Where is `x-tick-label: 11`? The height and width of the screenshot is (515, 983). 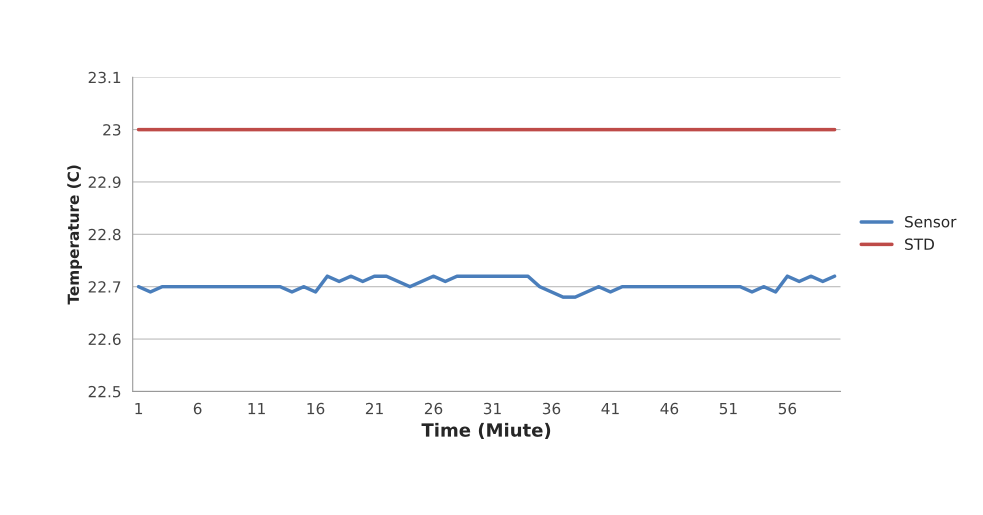 x-tick-label: 11 is located at coordinates (256, 408).